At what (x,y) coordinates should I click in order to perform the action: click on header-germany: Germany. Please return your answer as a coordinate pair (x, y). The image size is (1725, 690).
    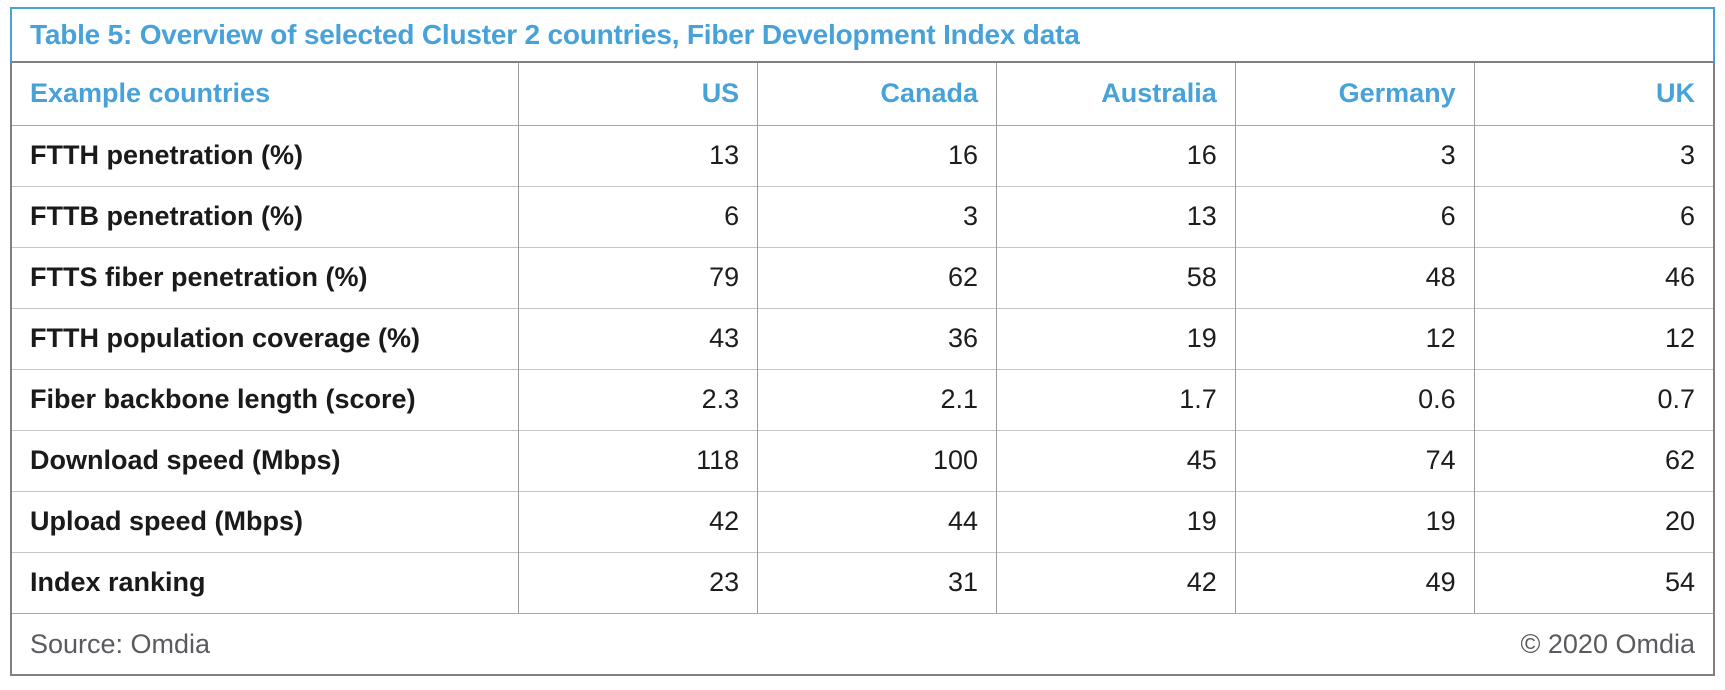
    Looking at the image, I should click on (1354, 94).